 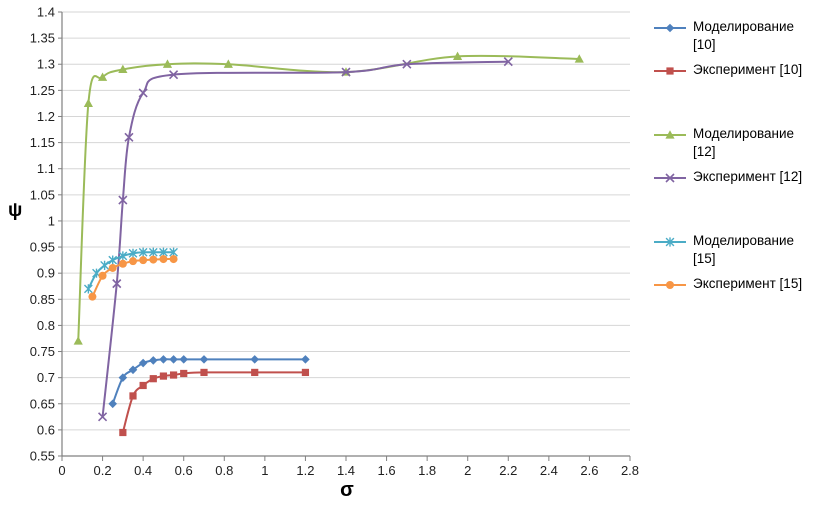 What do you see at coordinates (61, 470) in the screenshot?
I see `x-tick-label: 0` at bounding box center [61, 470].